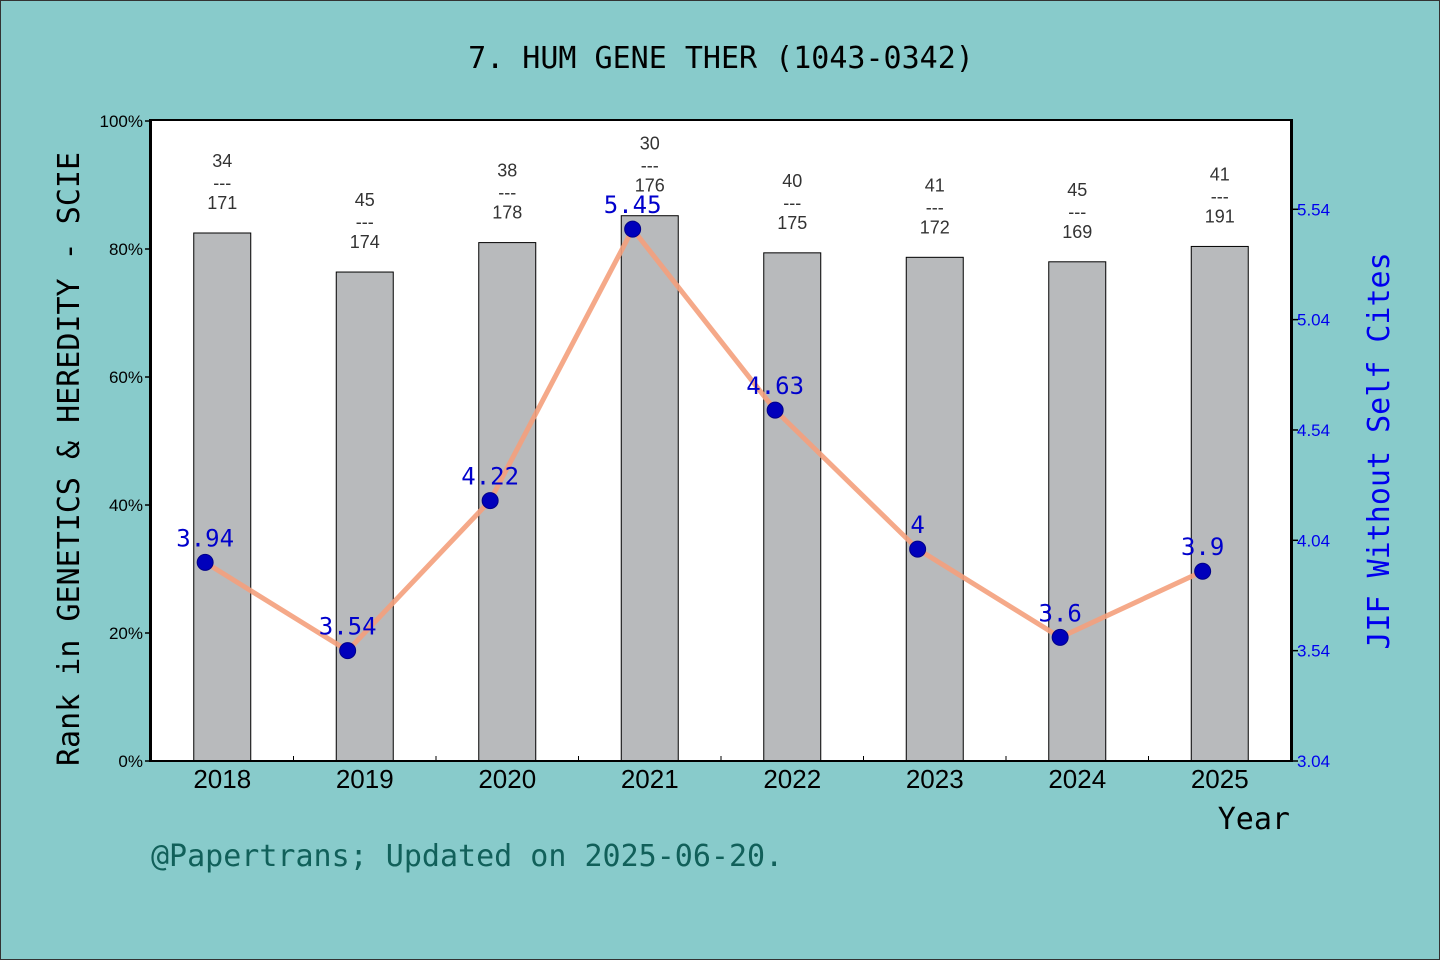  What do you see at coordinates (126, 377) in the screenshot?
I see `y-left-tick-label: 60%` at bounding box center [126, 377].